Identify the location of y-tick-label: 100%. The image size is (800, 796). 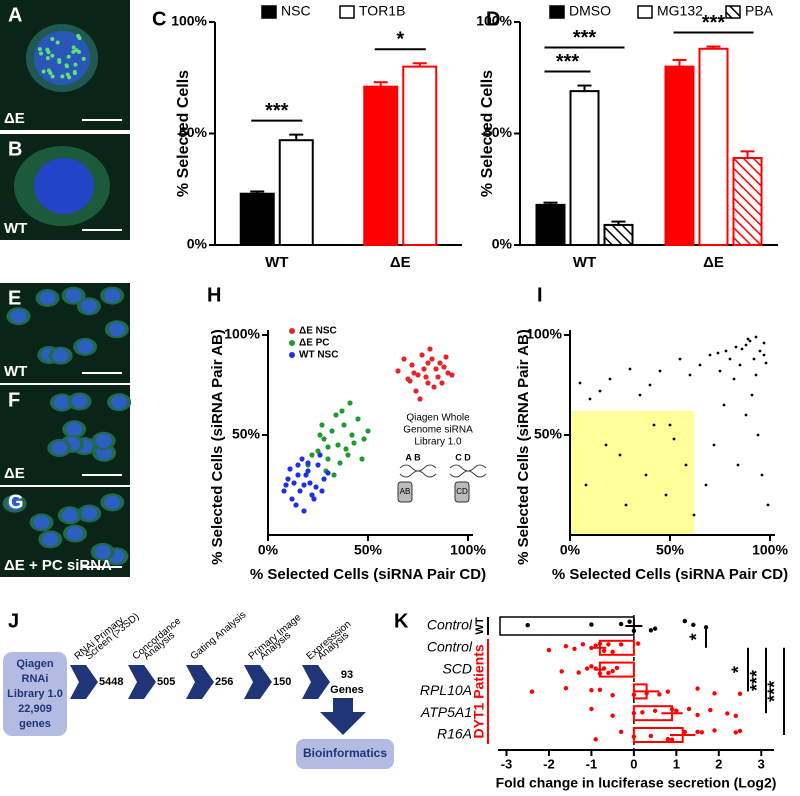
(544, 334).